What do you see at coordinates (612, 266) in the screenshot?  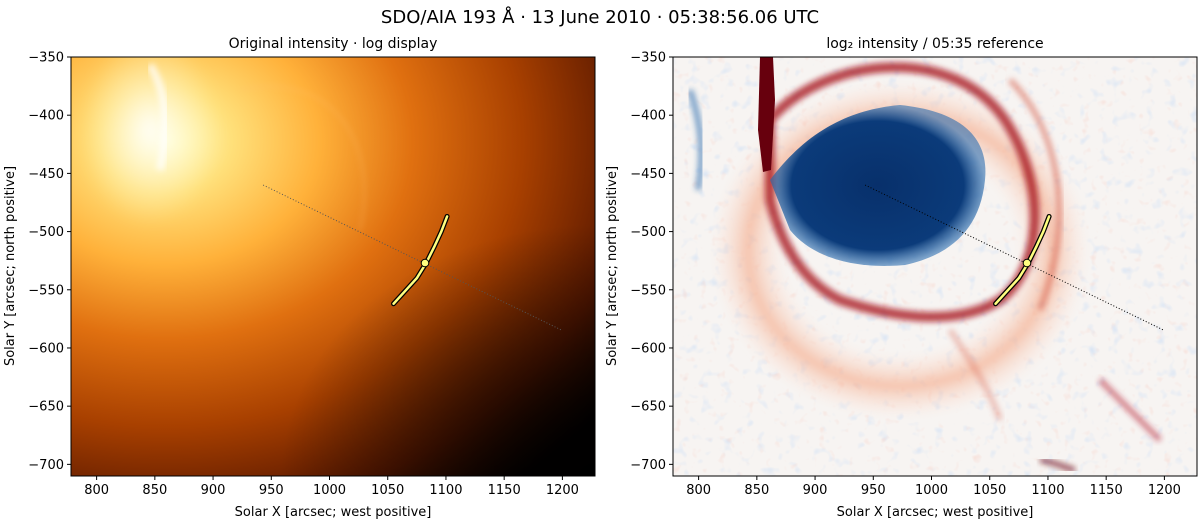 I see `right-ylabel: Solar Y [arcsec; north positive]` at bounding box center [612, 266].